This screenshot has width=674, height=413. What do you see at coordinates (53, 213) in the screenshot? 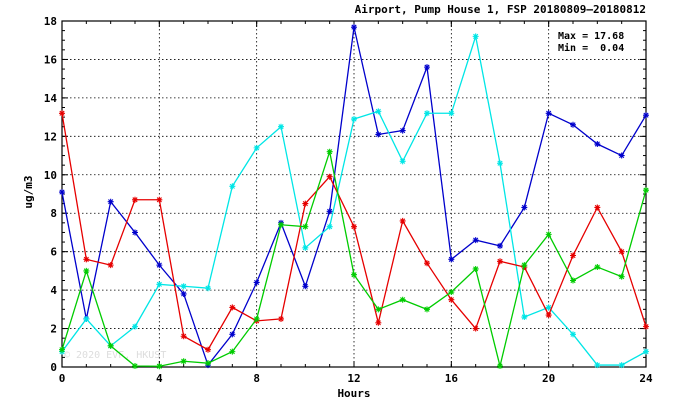
I see `y-tick-label: 8` at bounding box center [53, 213].